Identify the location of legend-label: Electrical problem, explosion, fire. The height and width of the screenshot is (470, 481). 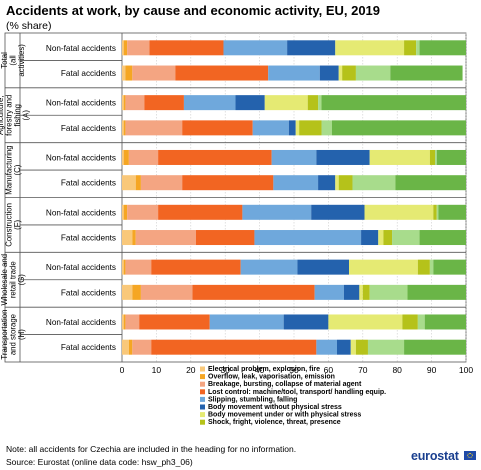
(264, 369).